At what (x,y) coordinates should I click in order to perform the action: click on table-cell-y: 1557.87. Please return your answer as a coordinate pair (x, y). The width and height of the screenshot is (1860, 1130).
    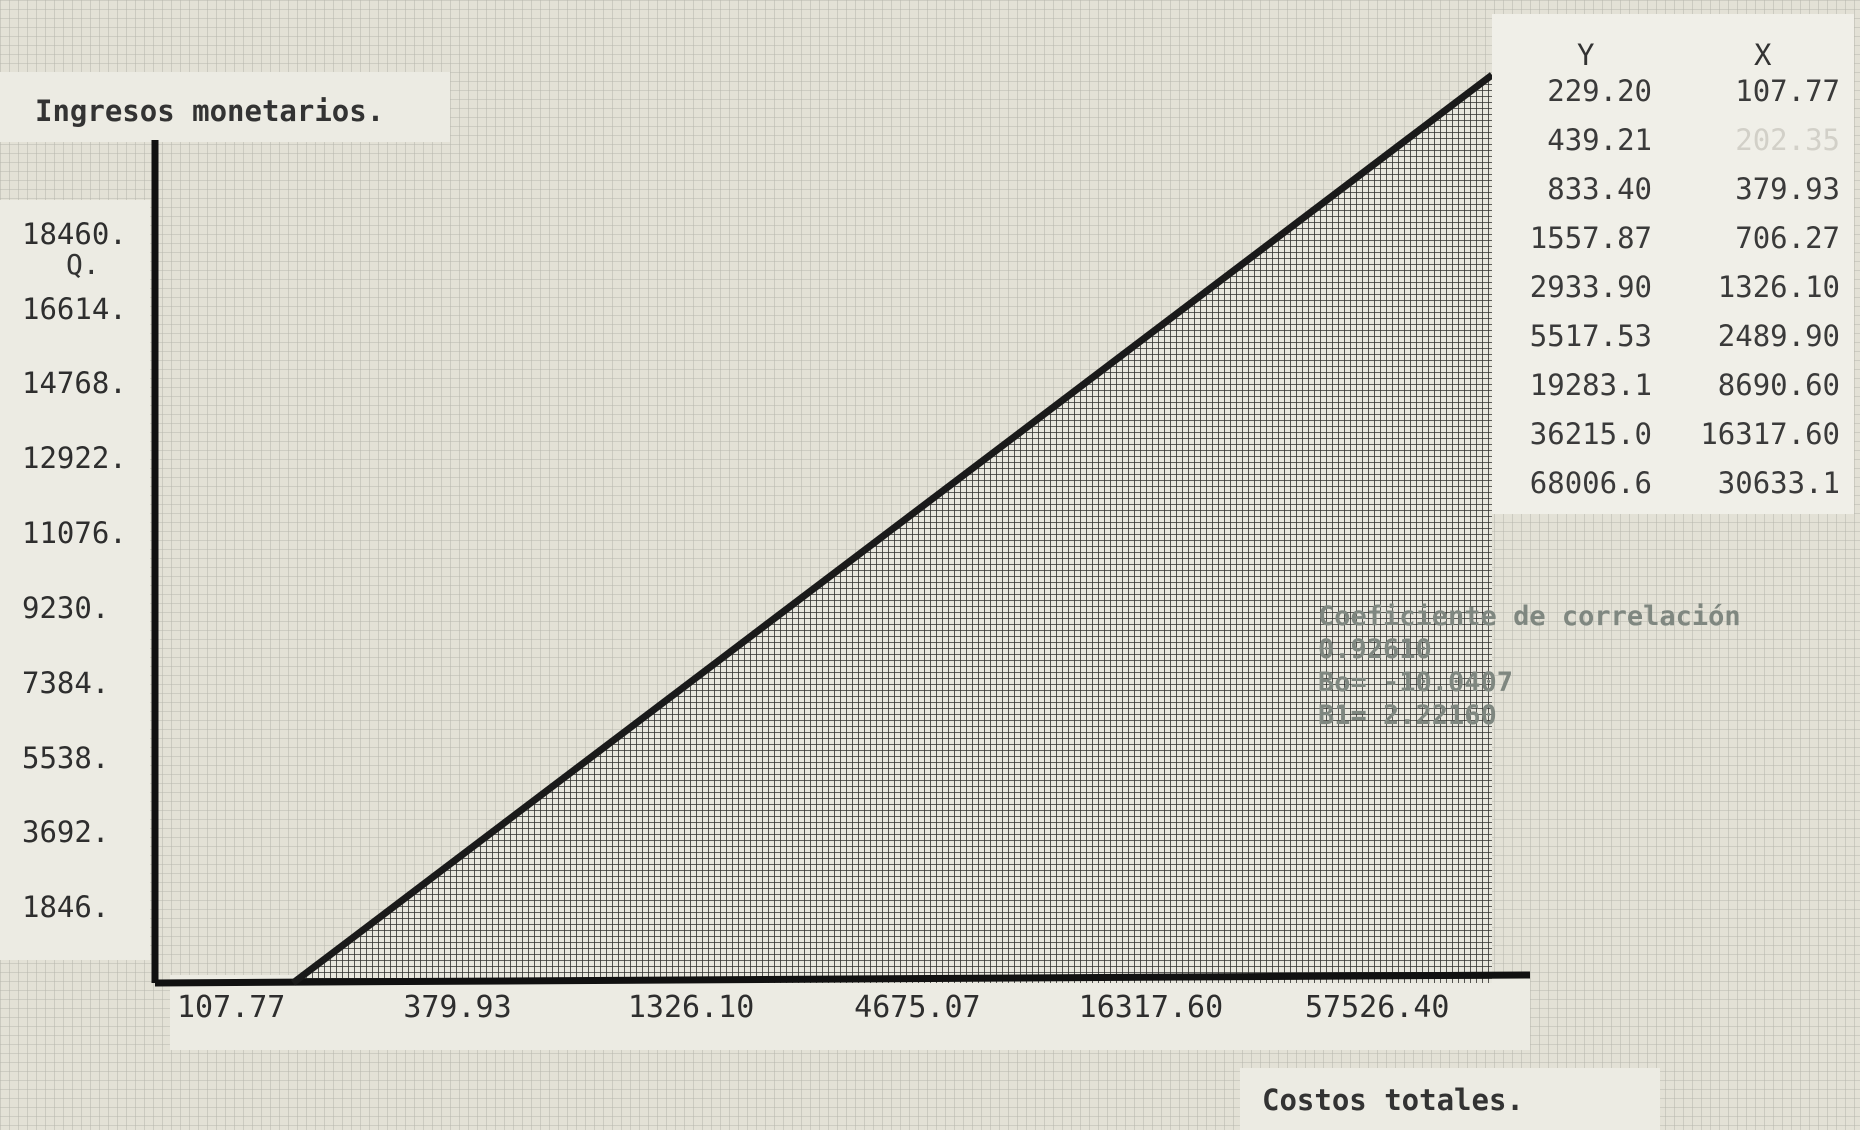
    Looking at the image, I should click on (1590, 238).